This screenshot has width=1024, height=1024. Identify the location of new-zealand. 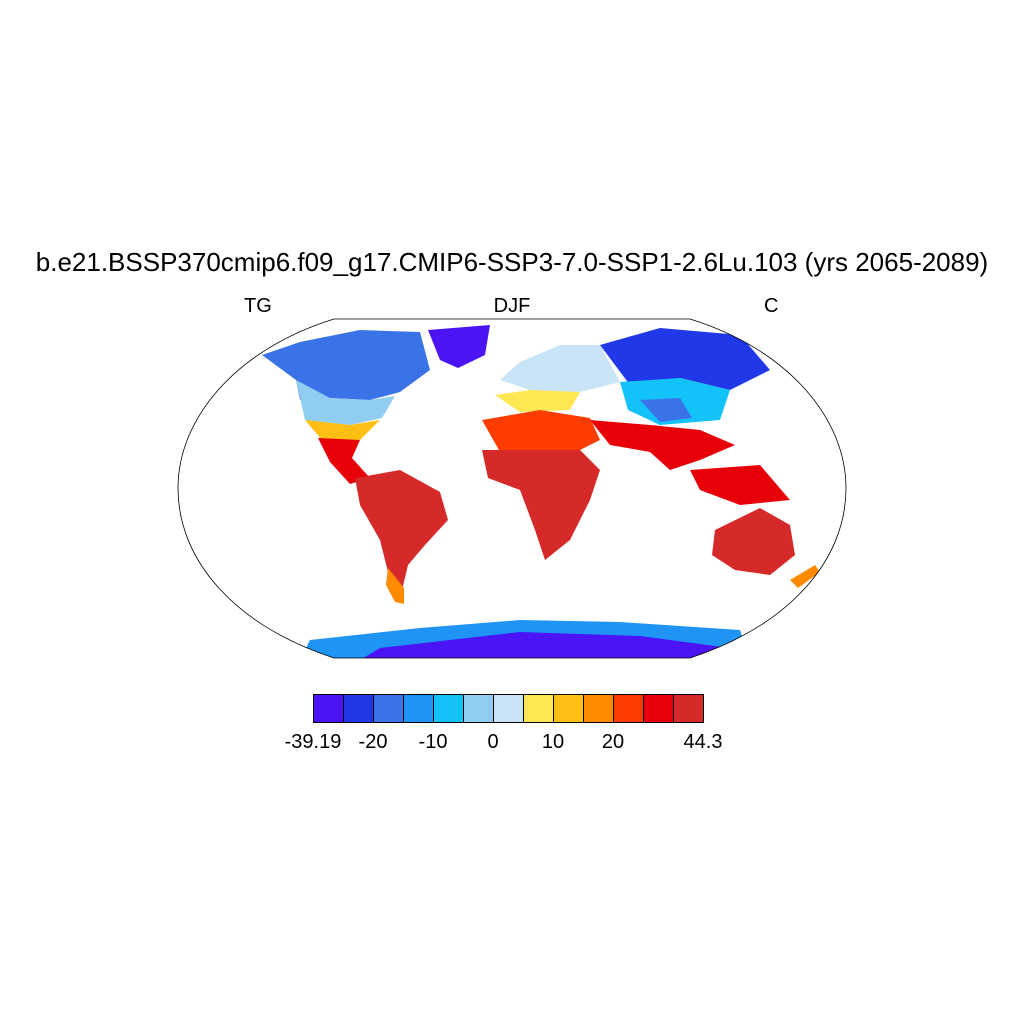
(805, 576).